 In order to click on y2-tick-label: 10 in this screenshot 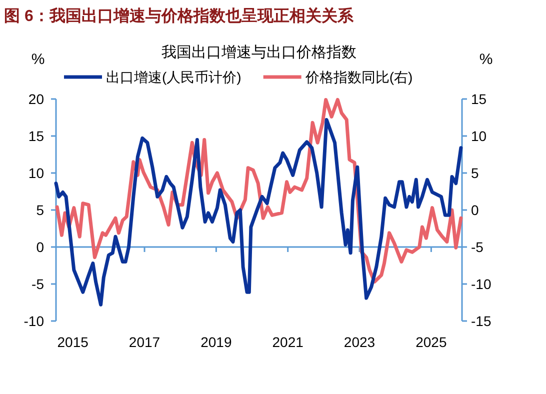, I will do `click(479, 136)`.